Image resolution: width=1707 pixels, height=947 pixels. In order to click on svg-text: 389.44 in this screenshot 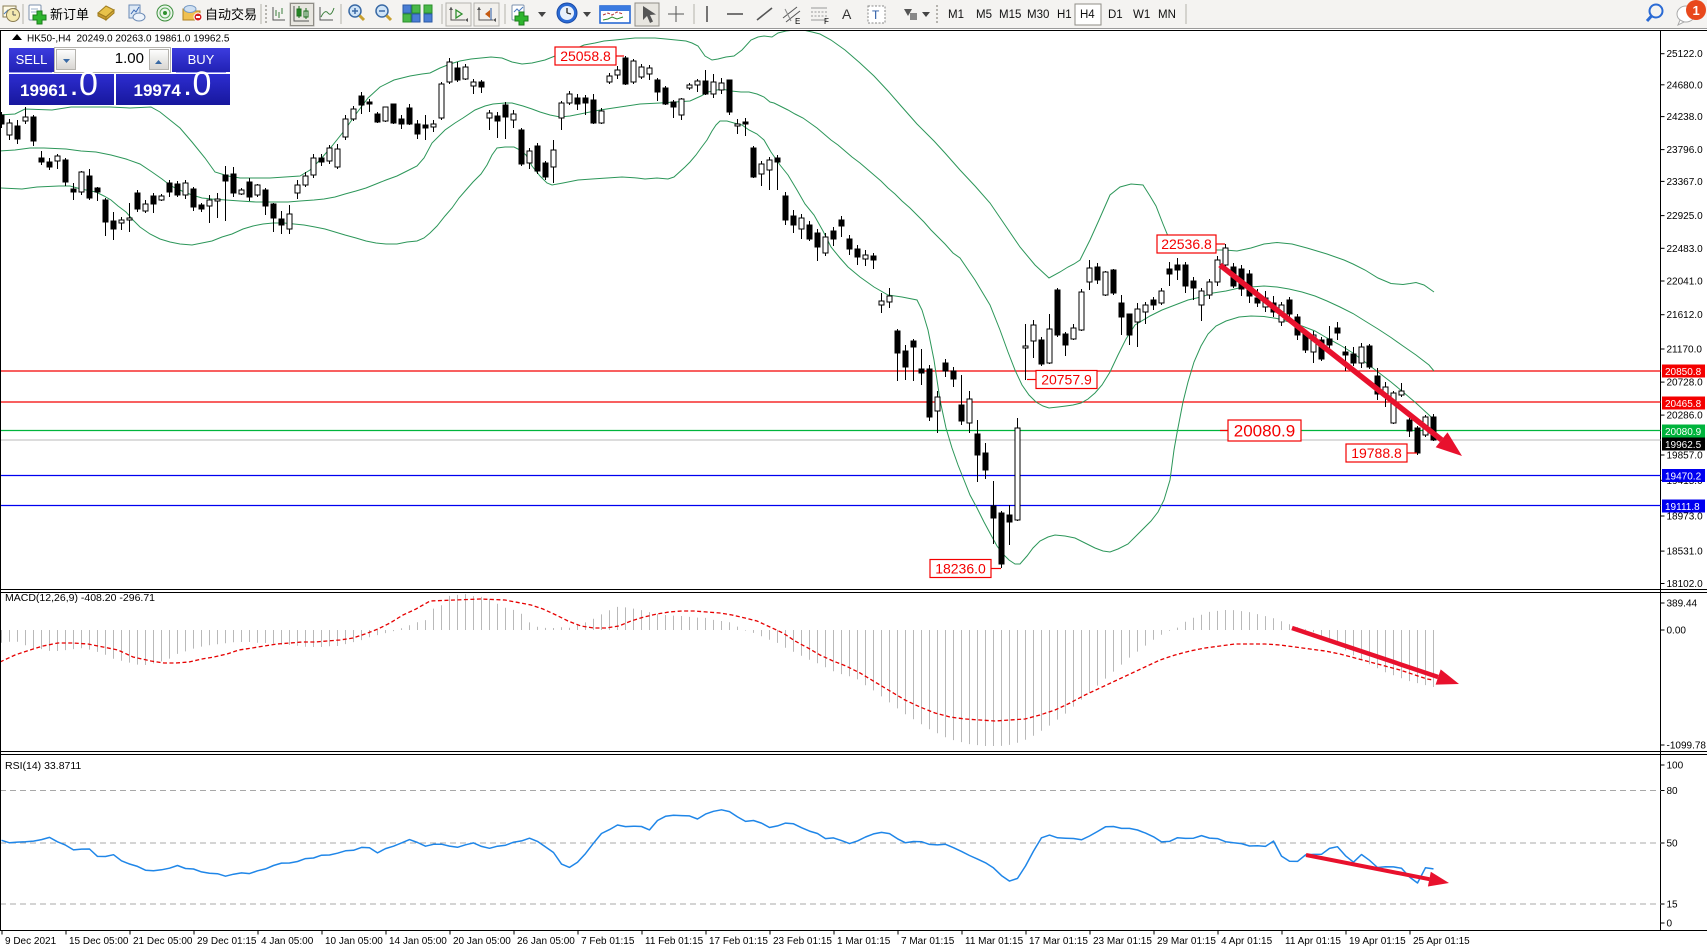, I will do `click(1682, 604)`.